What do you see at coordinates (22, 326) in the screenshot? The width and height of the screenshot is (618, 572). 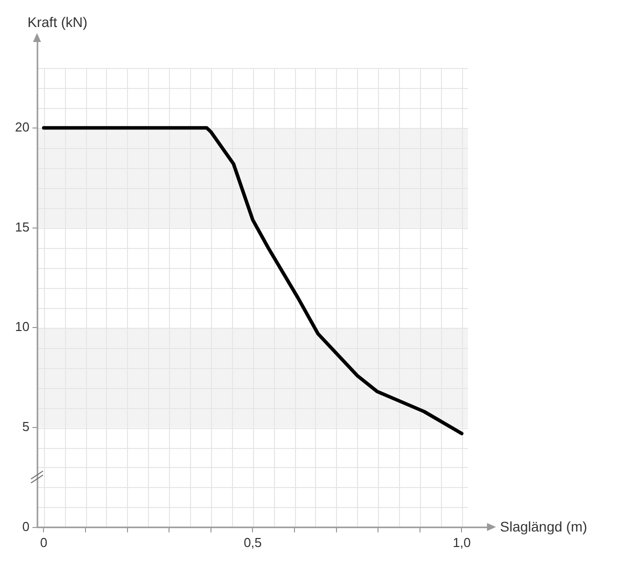 I see `y-tick-label: 10` at bounding box center [22, 326].